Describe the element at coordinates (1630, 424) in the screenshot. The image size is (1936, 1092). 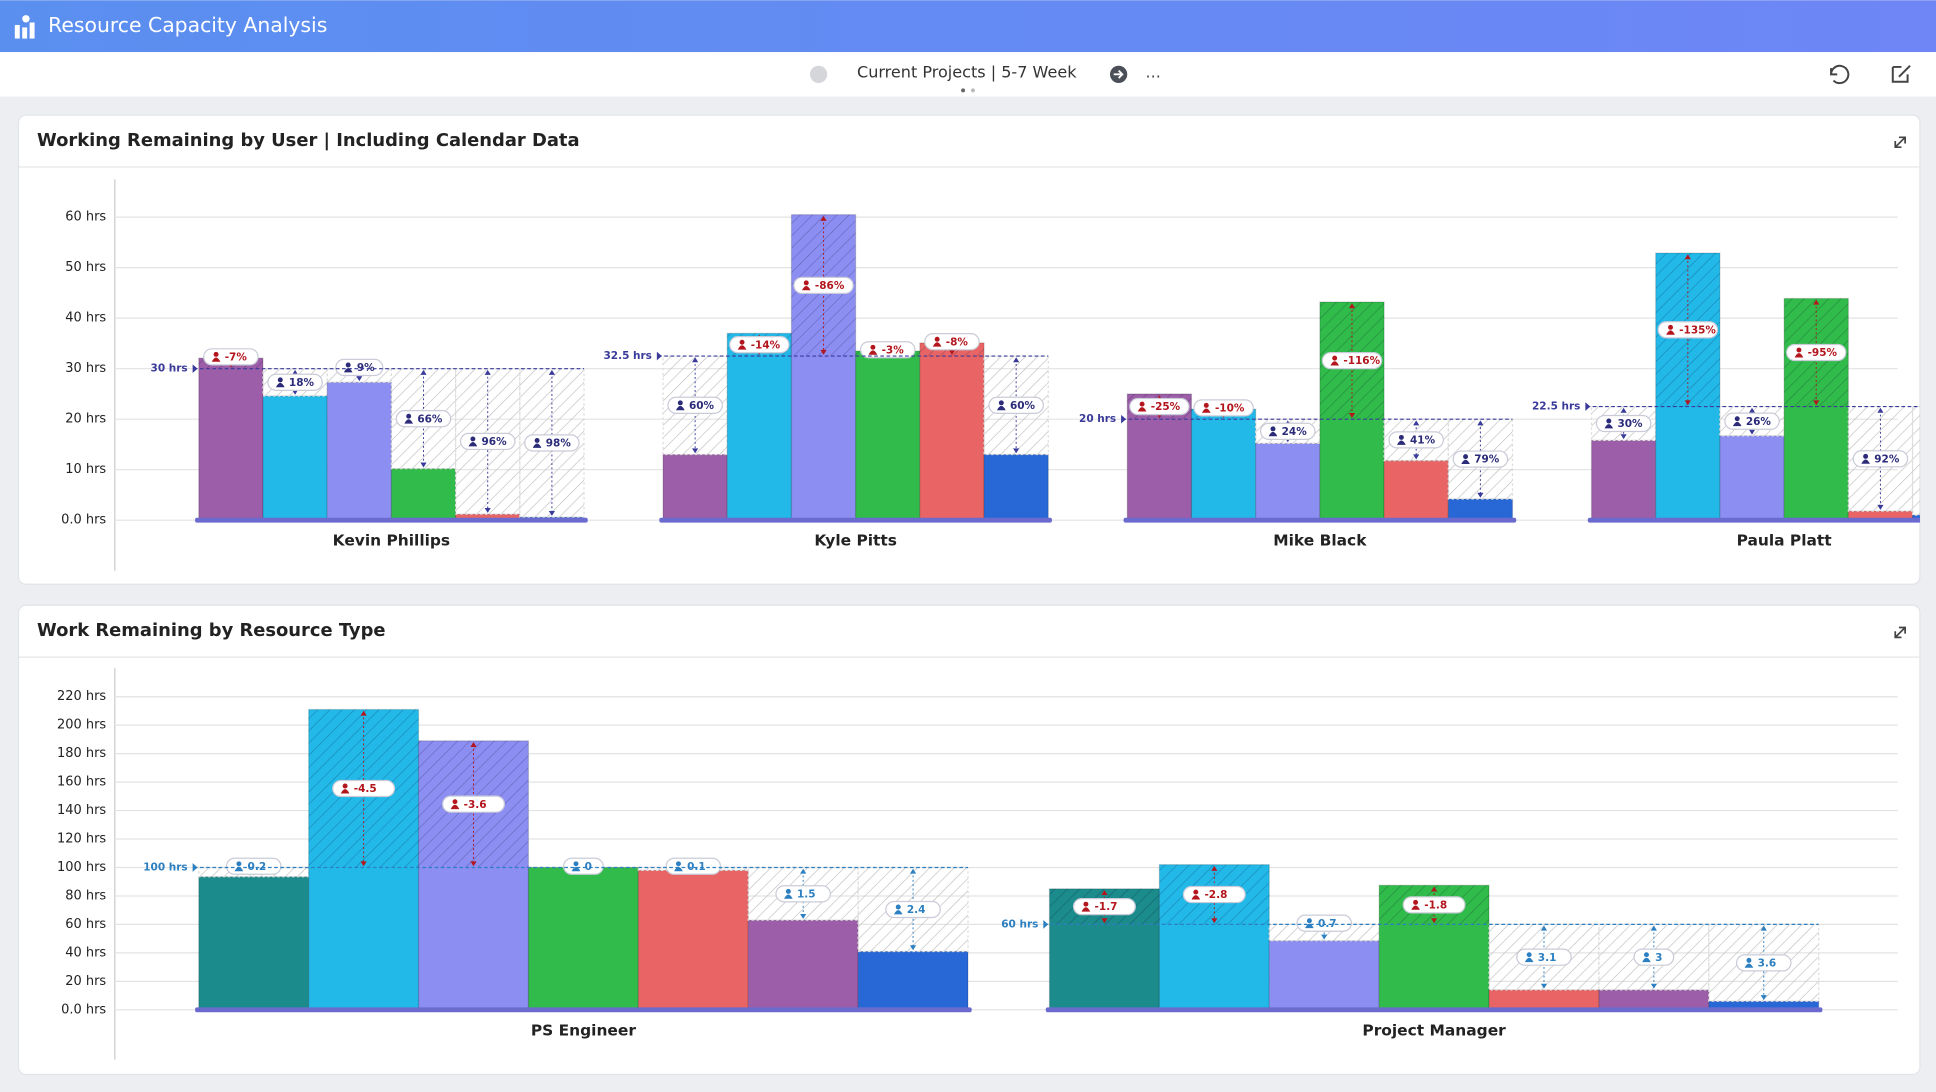
I see `badge-label: 30%` at that location.